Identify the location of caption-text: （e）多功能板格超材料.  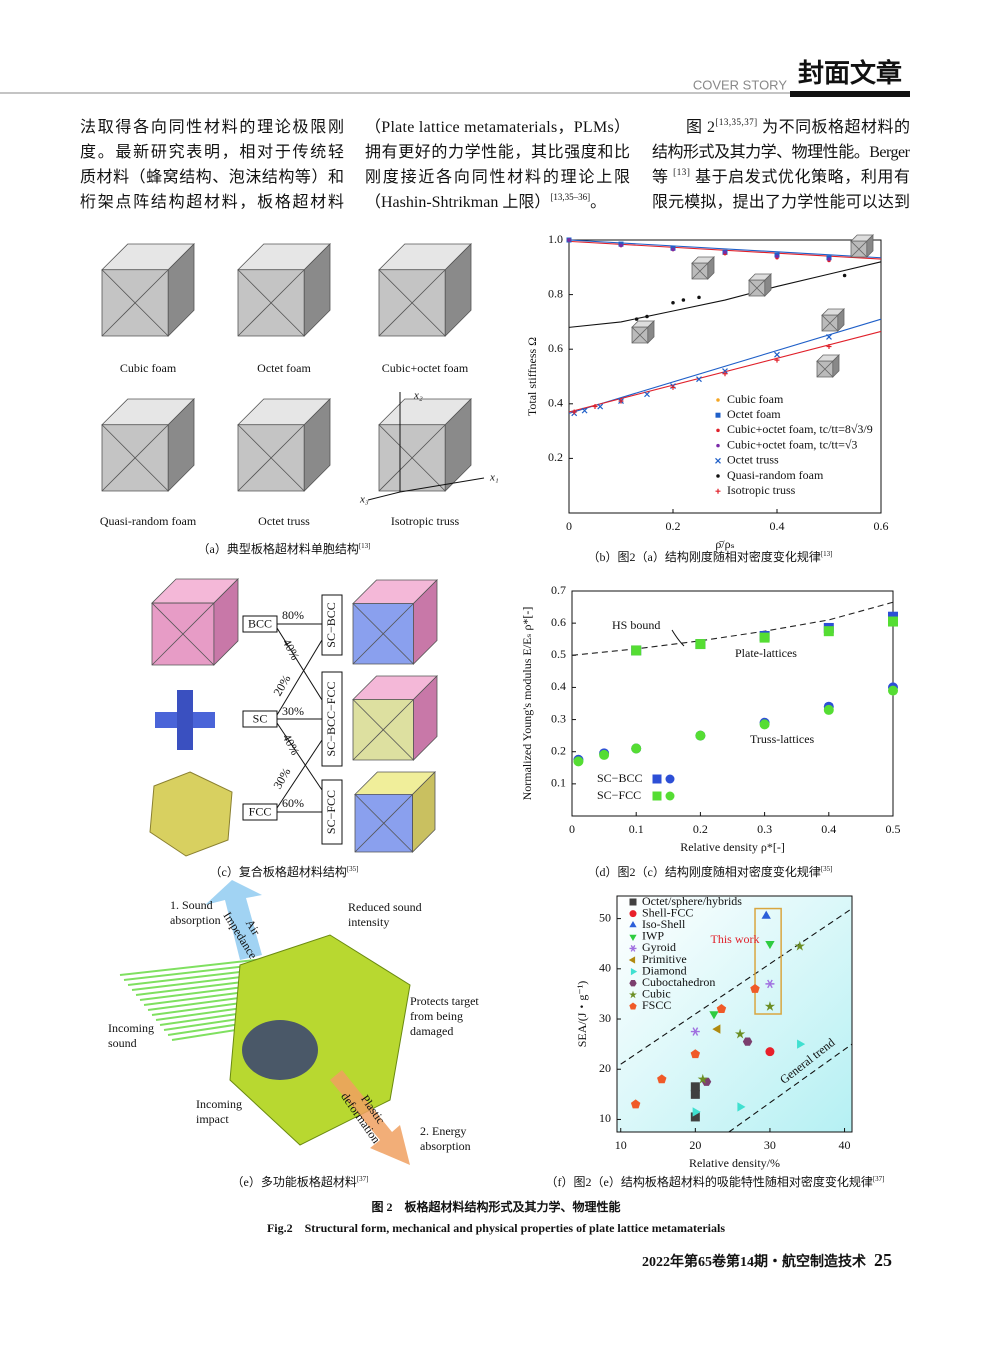
(294, 1181).